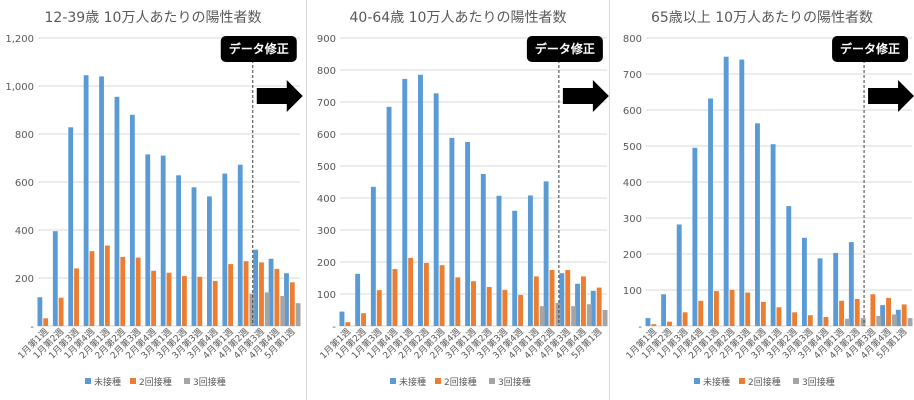  What do you see at coordinates (762, 18) in the screenshot?
I see `chart-title: 65歳以上 10万人あたりの陽性者数` at bounding box center [762, 18].